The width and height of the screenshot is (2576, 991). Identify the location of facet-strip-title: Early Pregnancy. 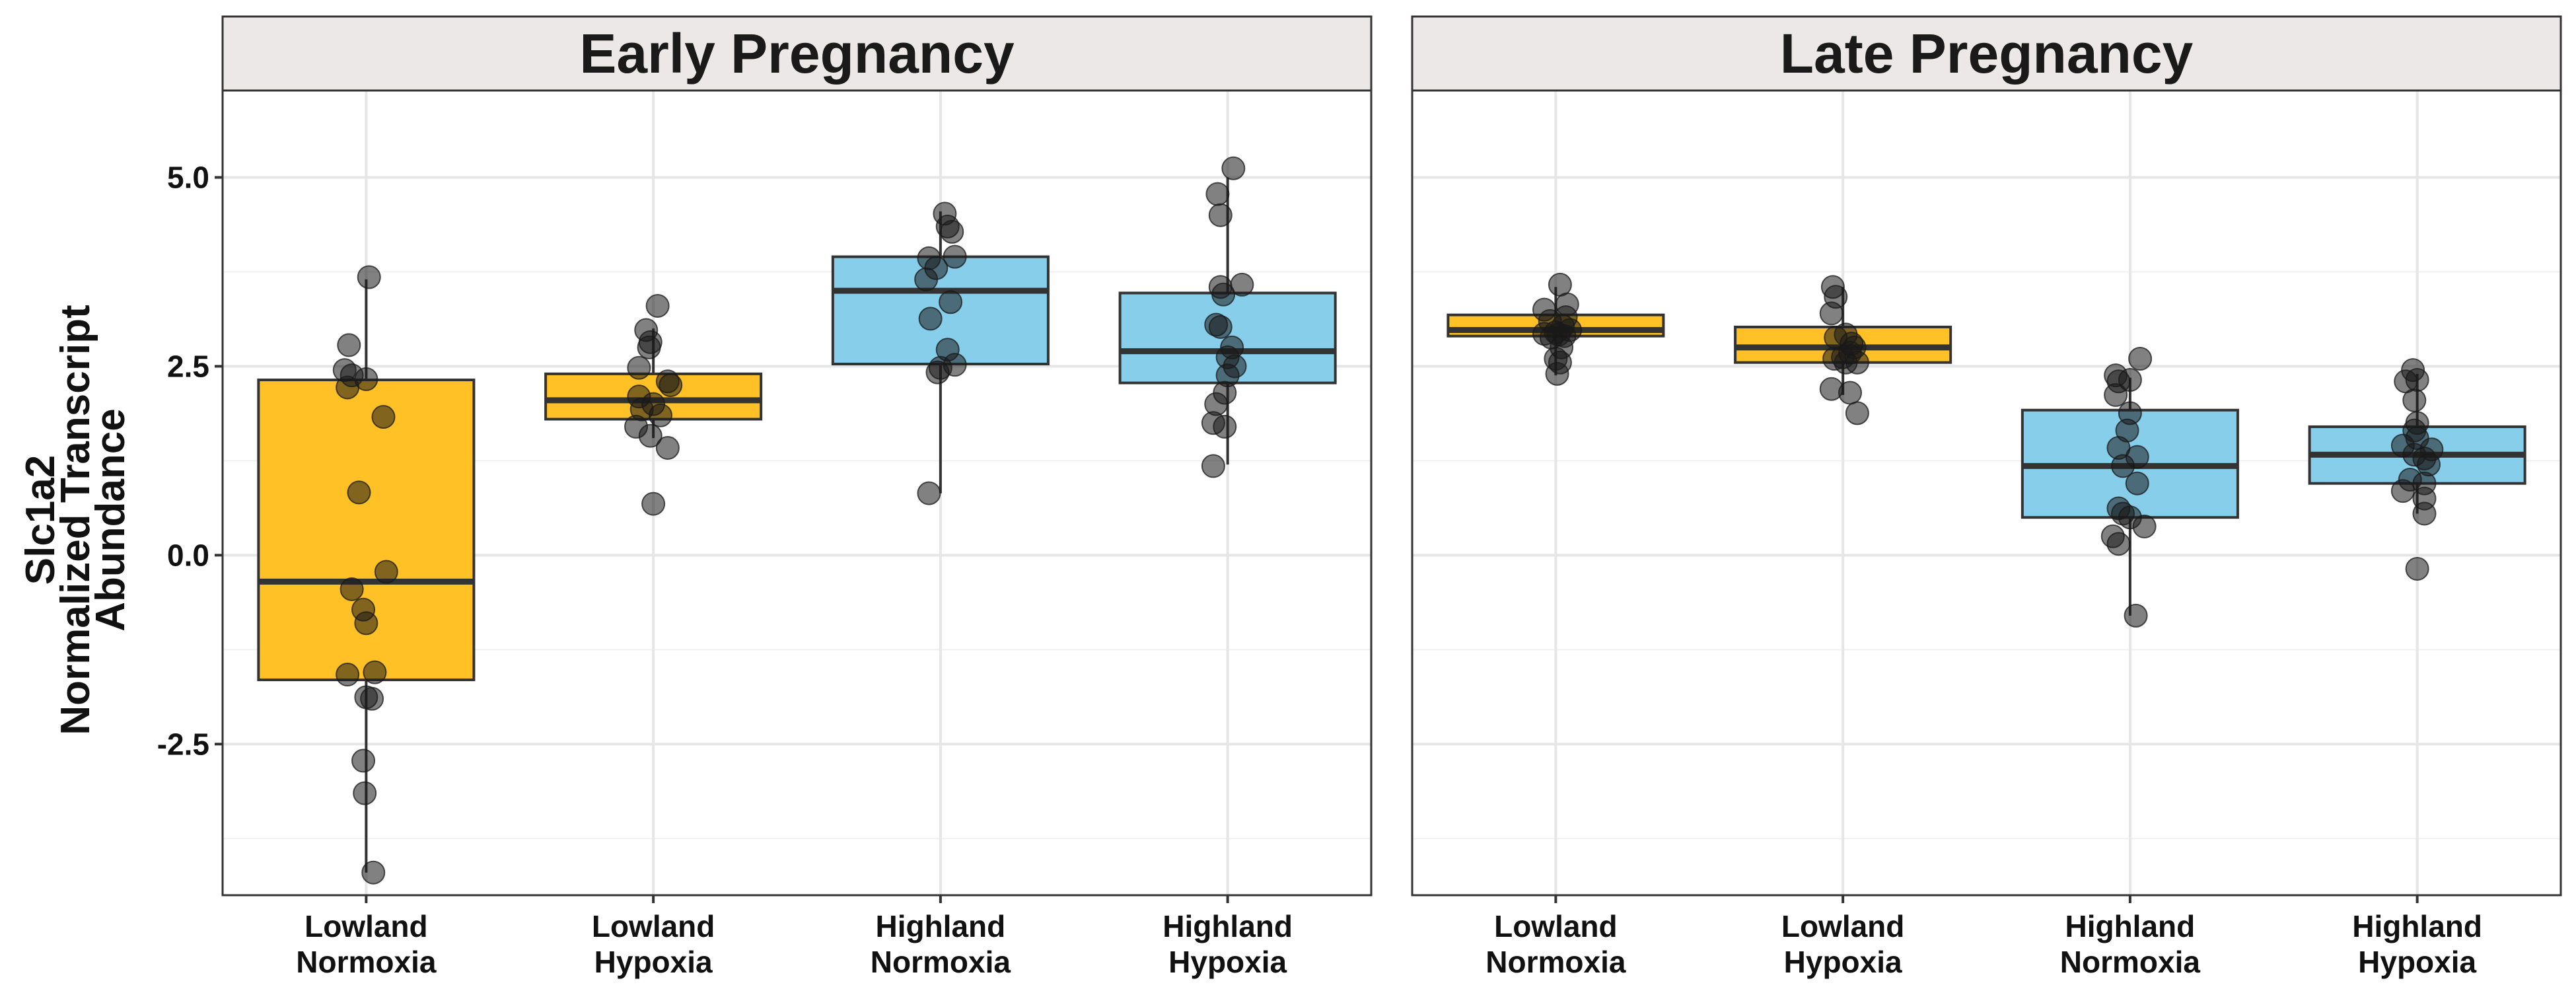
(797, 53).